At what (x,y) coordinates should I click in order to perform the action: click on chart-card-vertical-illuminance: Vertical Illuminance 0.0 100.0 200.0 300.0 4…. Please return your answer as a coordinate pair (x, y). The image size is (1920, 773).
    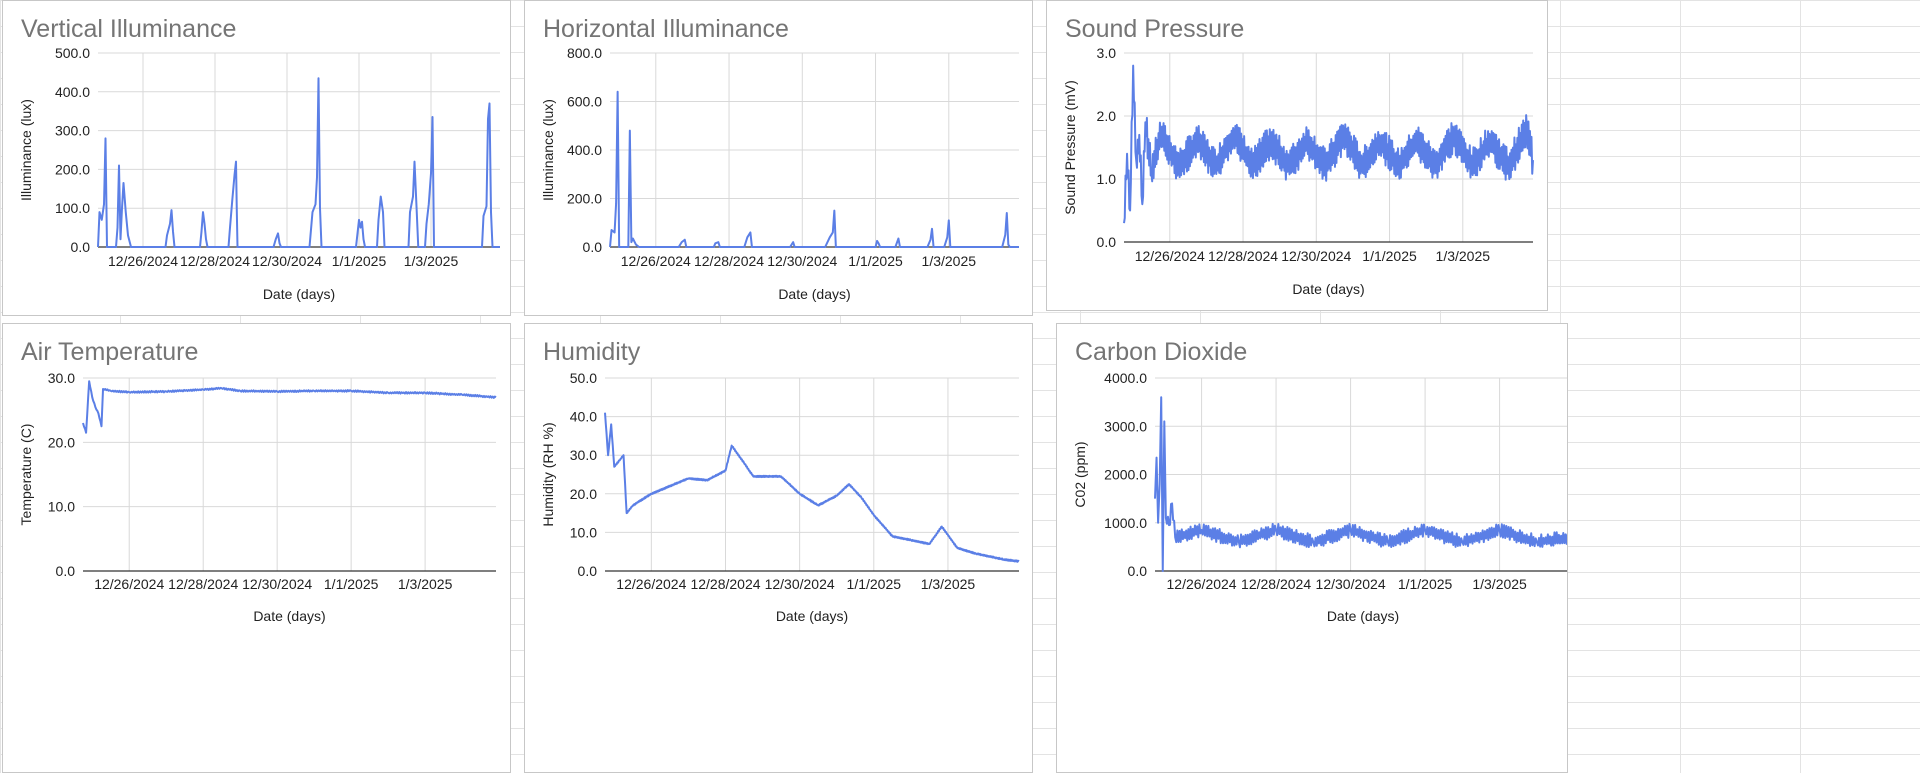
    Looking at the image, I should click on (256, 158).